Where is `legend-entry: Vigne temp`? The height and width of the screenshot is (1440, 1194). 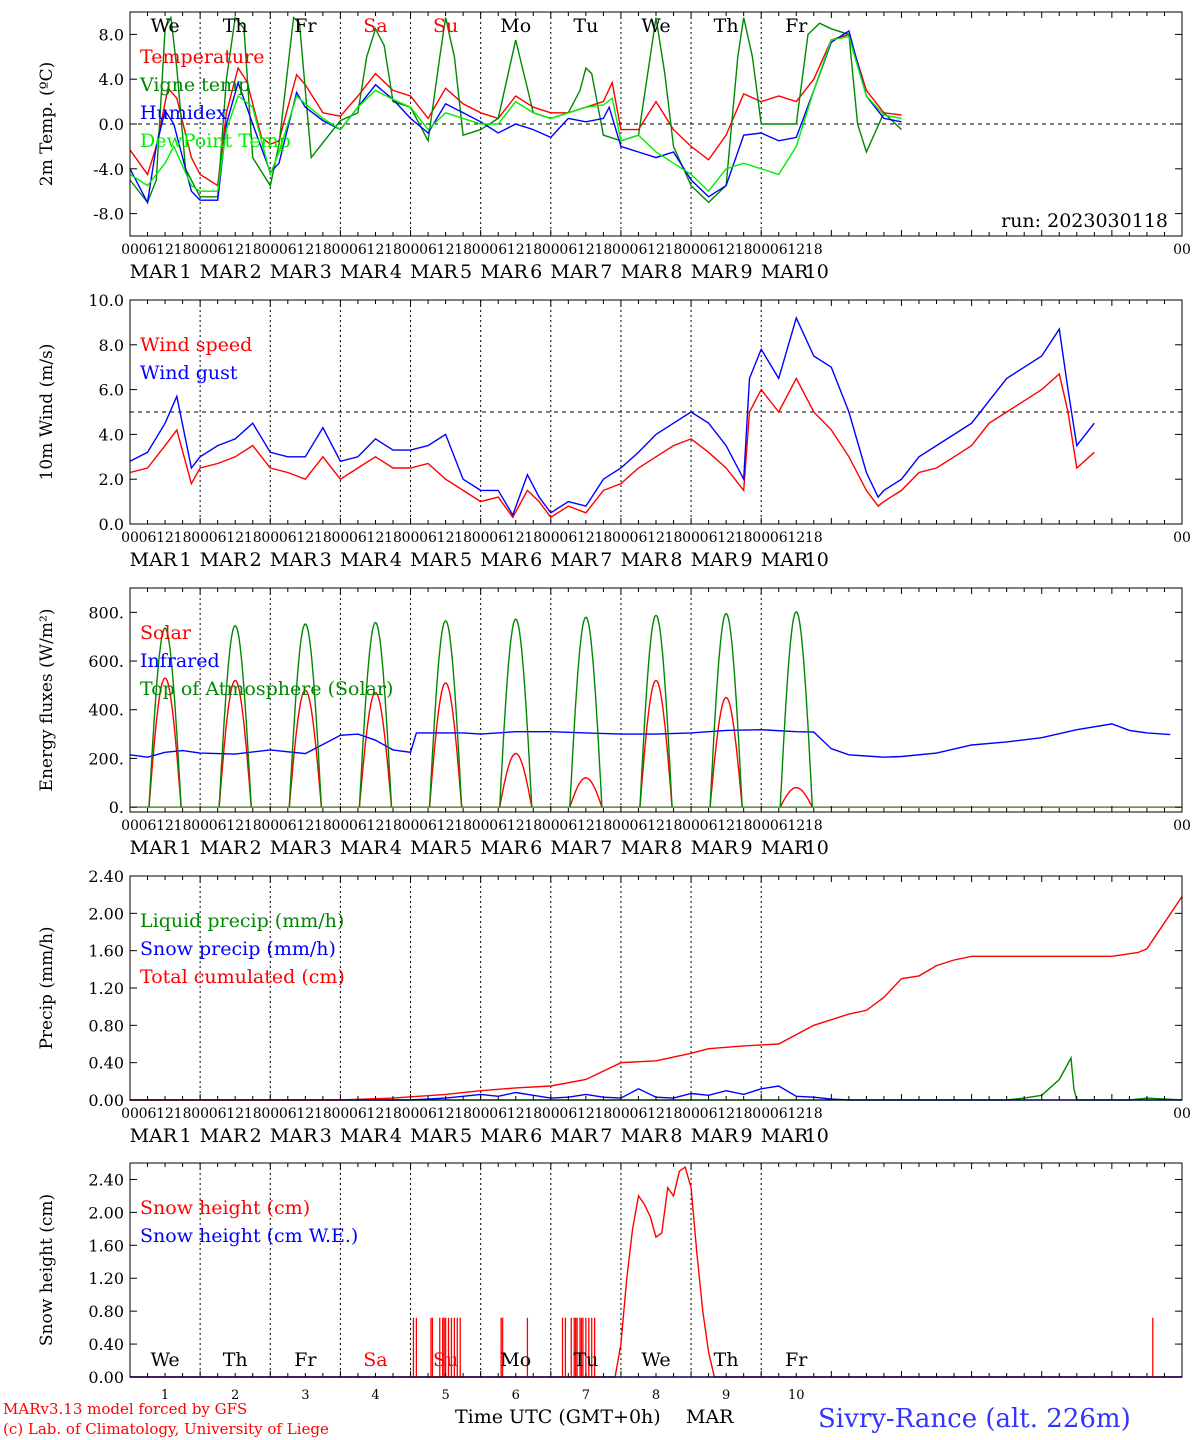
legend-entry: Vigne temp is located at coordinates (194, 85).